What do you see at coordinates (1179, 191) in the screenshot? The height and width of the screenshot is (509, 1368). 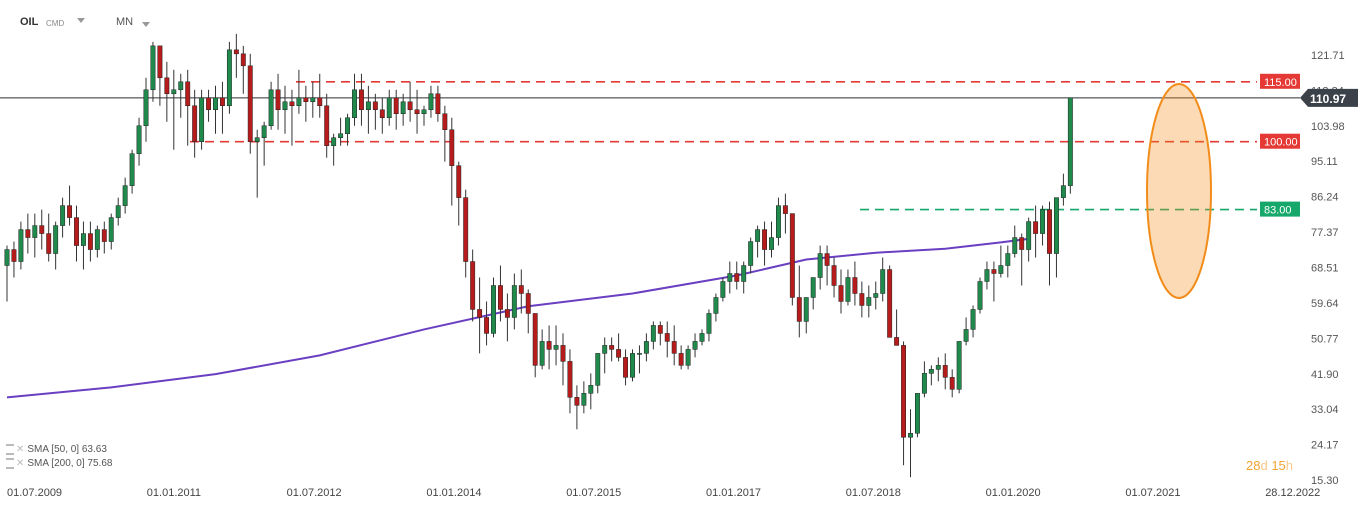 I see `highlight-ellipse` at bounding box center [1179, 191].